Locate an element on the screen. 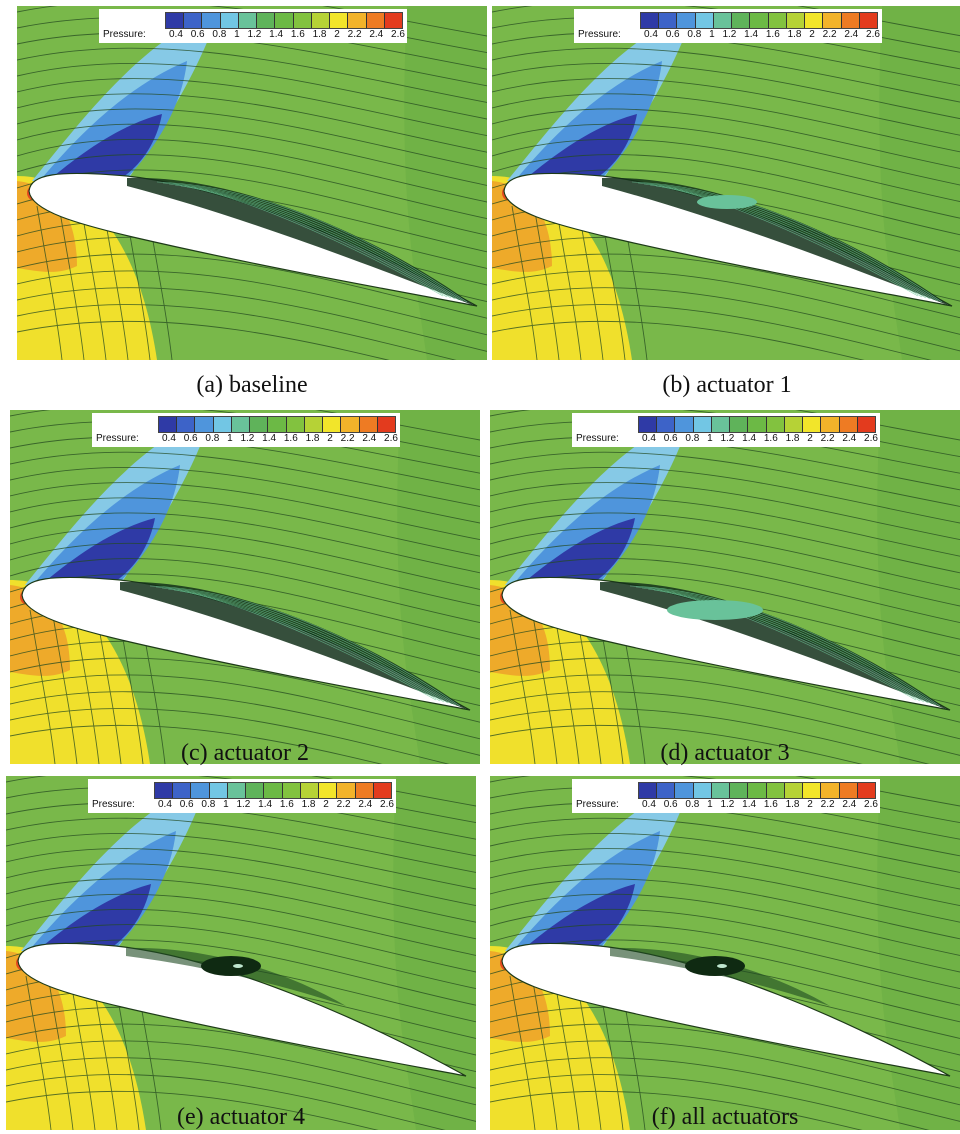 The width and height of the screenshot is (960, 1134). caption-b: (b) actuator 1 is located at coordinates (727, 385).